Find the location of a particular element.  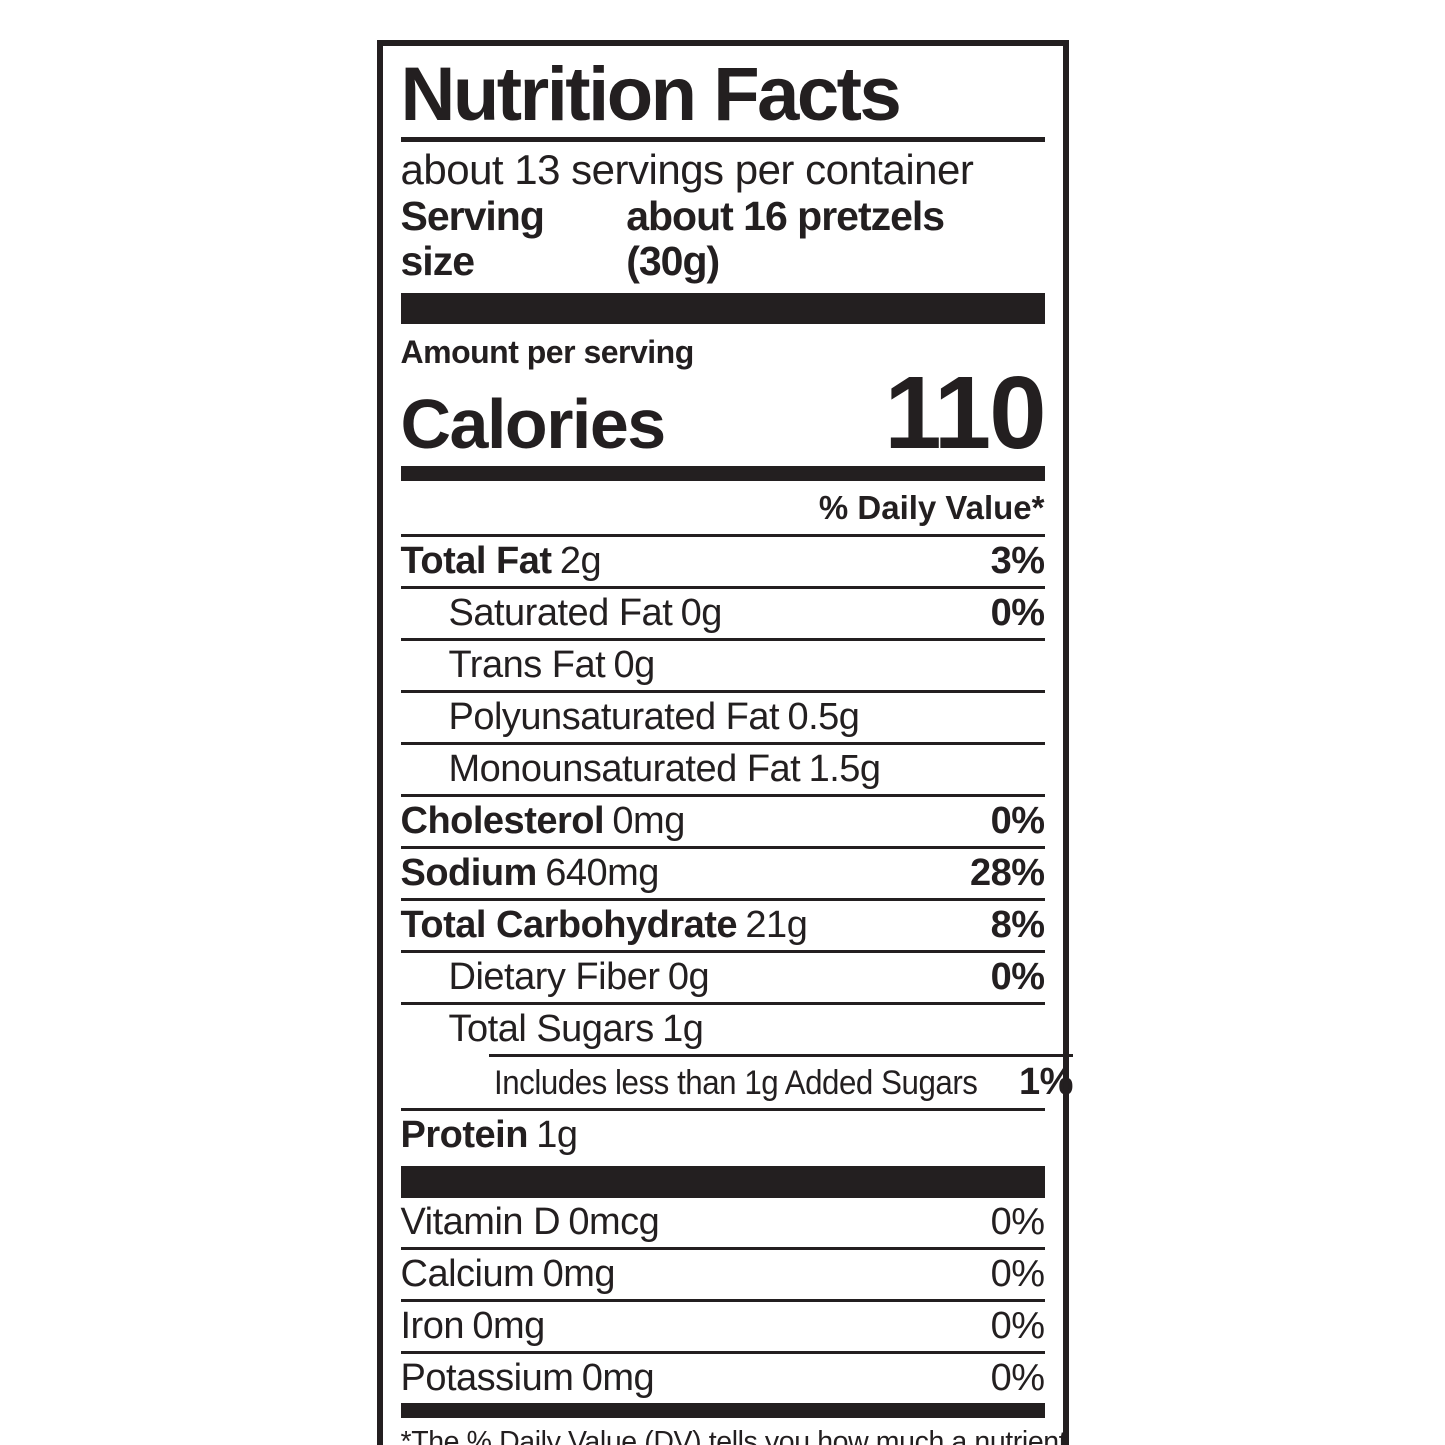

table-row-calcium: Calcium 0mg 0% is located at coordinates (722, 1272).